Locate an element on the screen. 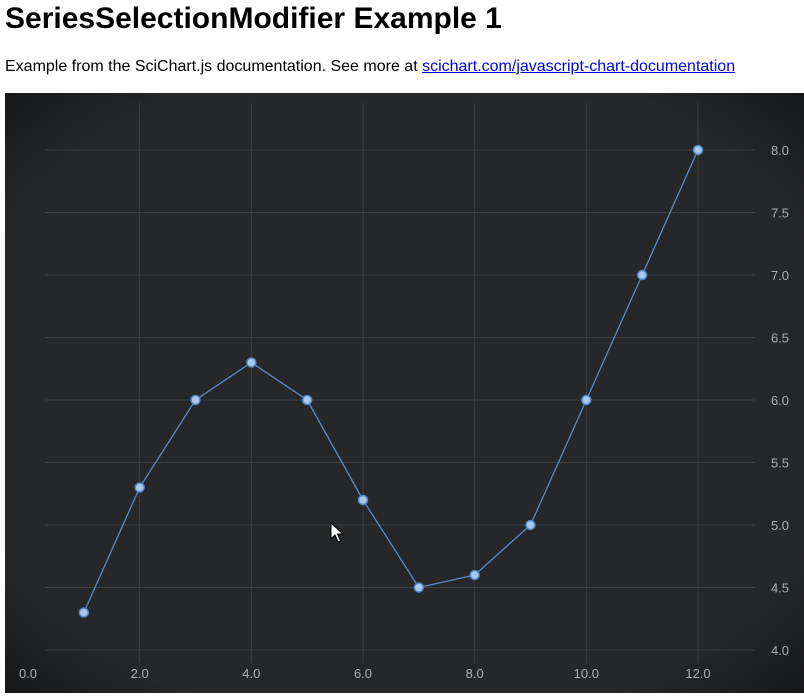 The image size is (804, 698). y-tick-label: 4.0 is located at coordinates (780, 650).